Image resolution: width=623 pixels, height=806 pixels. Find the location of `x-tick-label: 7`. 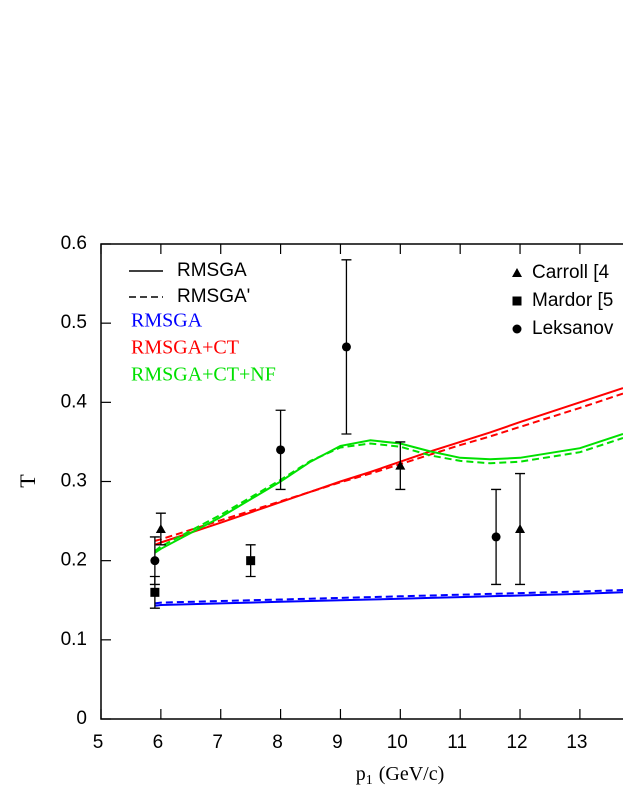

x-tick-label: 7 is located at coordinates (217, 742).